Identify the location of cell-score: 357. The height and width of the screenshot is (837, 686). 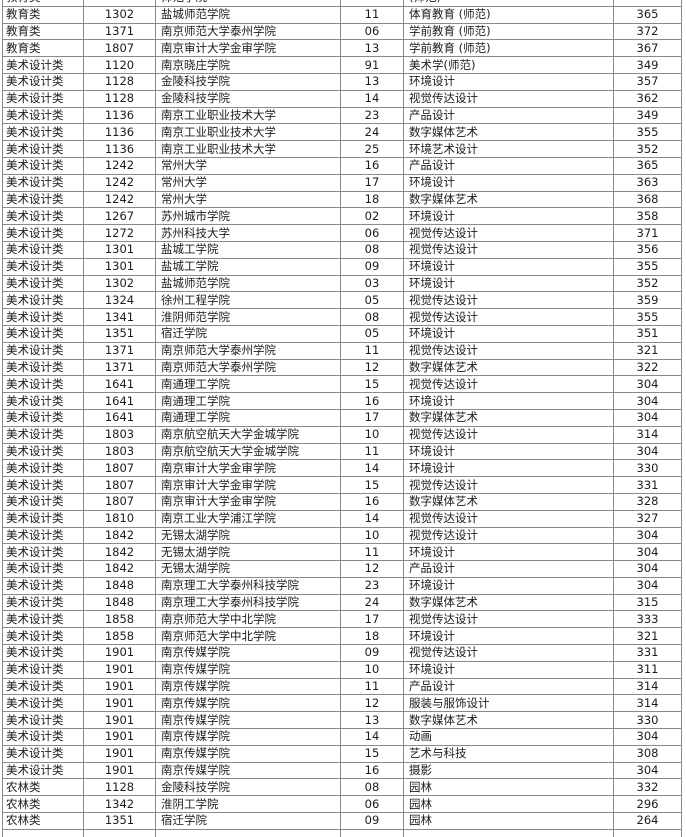
(647, 81).